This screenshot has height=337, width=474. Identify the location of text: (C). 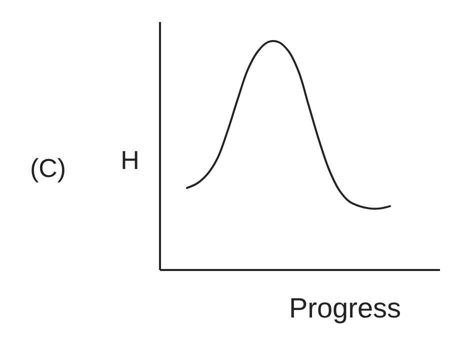
(48, 167).